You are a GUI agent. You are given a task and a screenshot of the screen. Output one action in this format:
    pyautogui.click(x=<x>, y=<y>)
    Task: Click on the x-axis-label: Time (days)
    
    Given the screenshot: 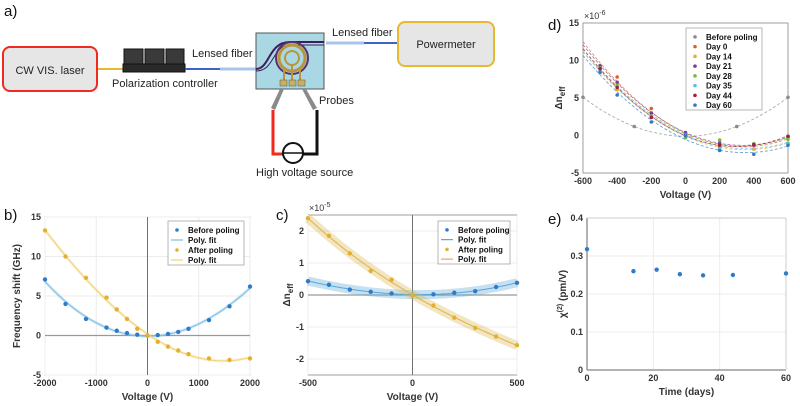 What is the action you would take?
    pyautogui.click(x=686, y=392)
    